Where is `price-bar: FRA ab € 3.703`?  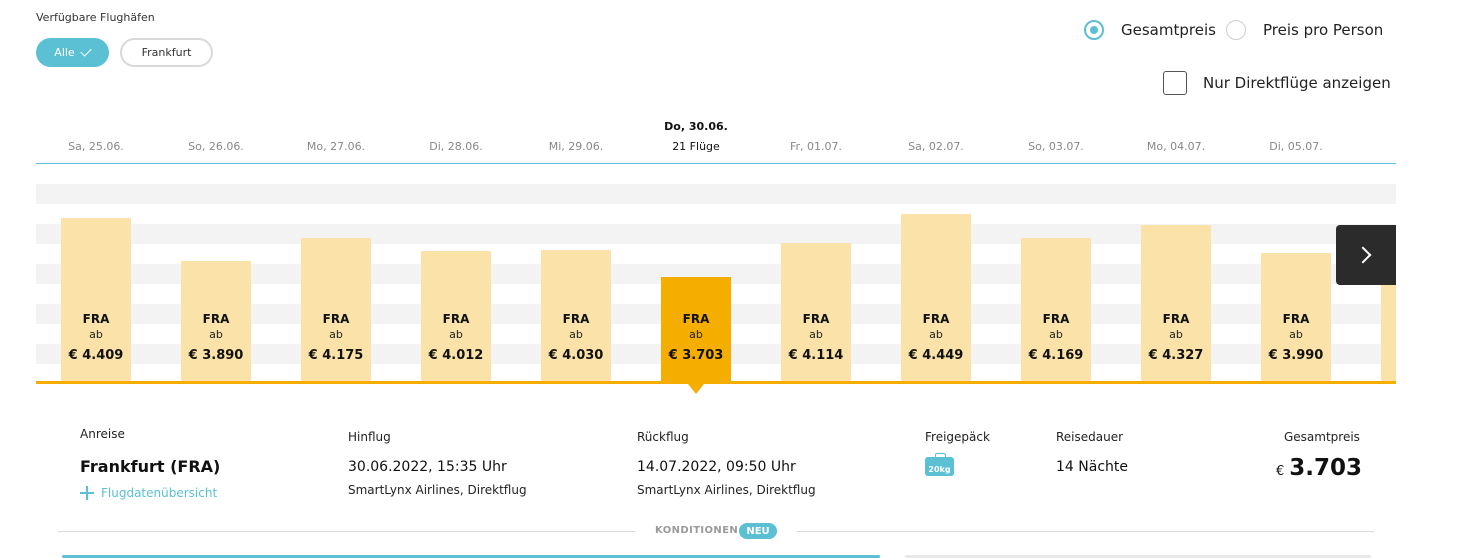 price-bar: FRA ab € 3.703 is located at coordinates (696, 329).